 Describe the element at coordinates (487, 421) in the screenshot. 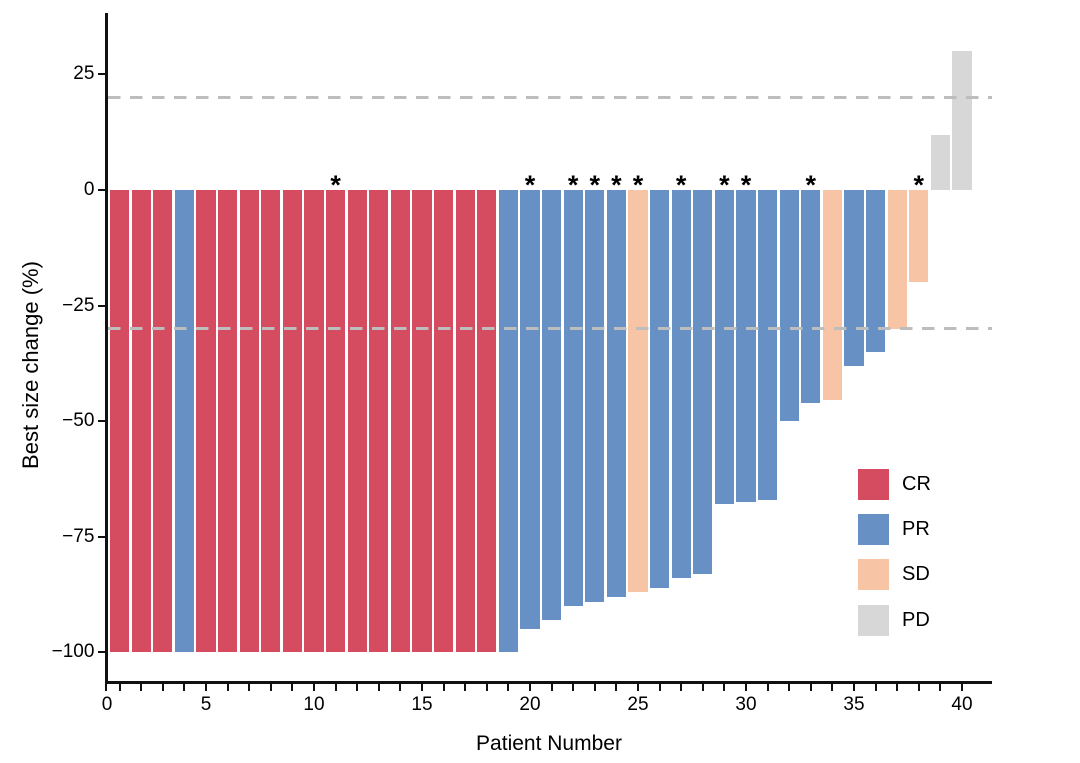

I see `bar-patient-18-cr` at that location.